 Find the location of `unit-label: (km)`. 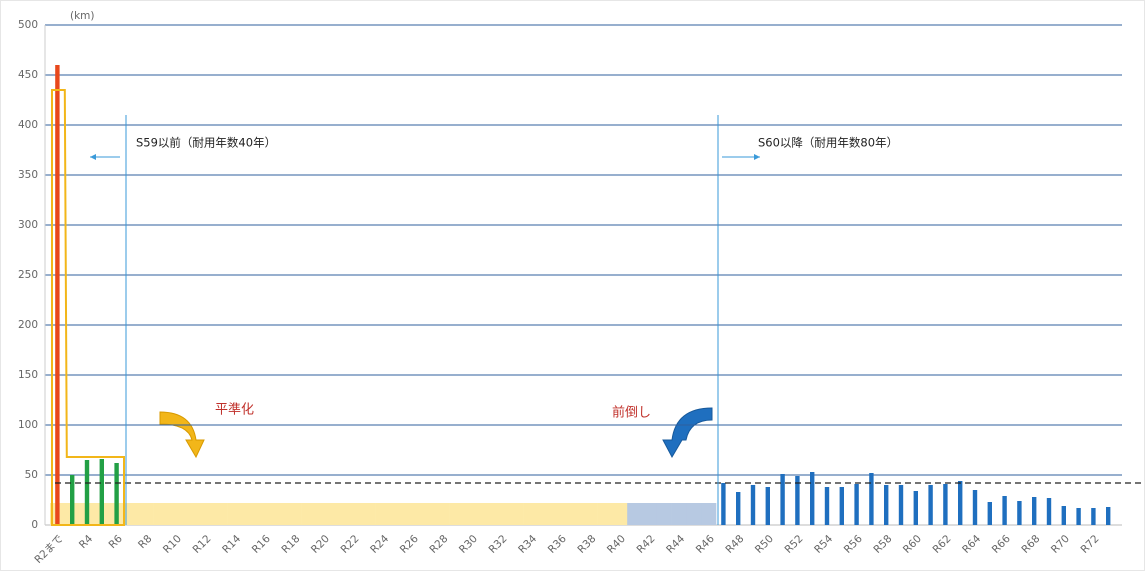

unit-label: (km) is located at coordinates (82, 16).